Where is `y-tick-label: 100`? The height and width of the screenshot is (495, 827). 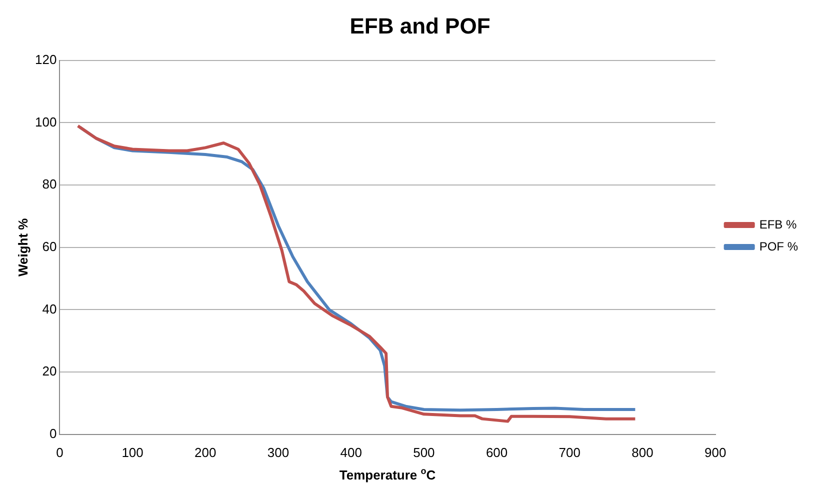
y-tick-label: 100 is located at coordinates (45, 122).